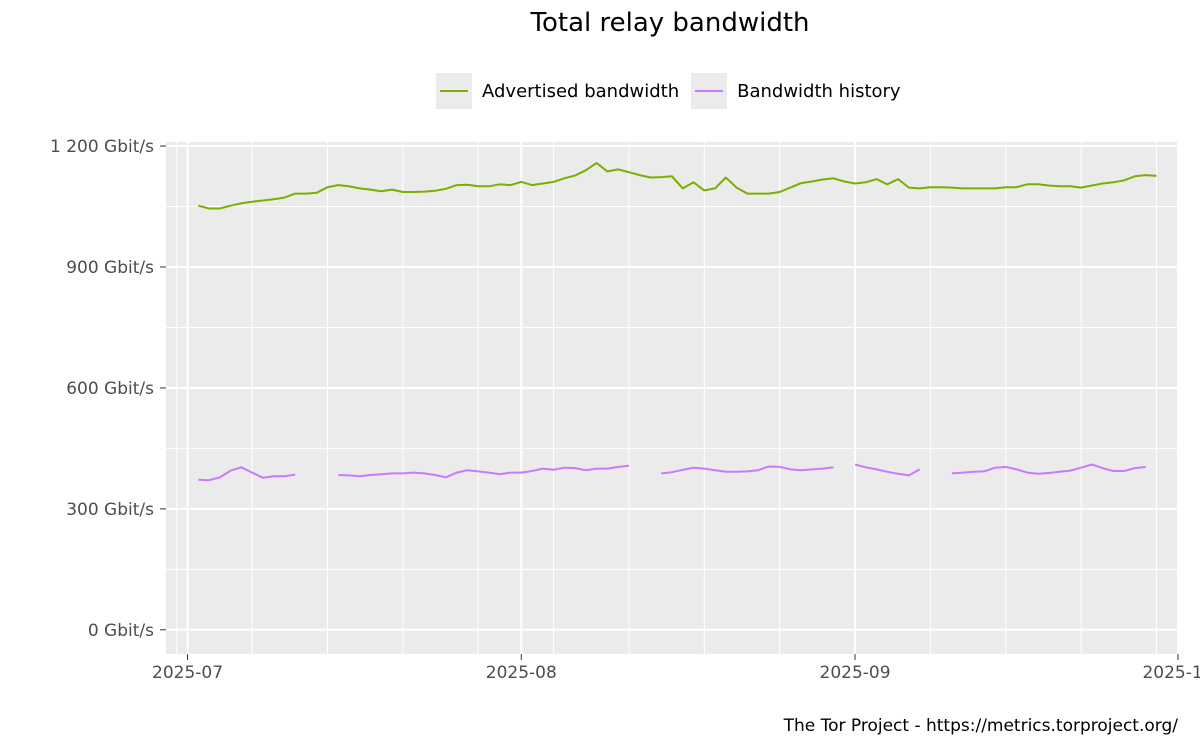 Image resolution: width=1200 pixels, height=750 pixels. What do you see at coordinates (855, 673) in the screenshot?
I see `x-tick-label: 2025-09` at bounding box center [855, 673].